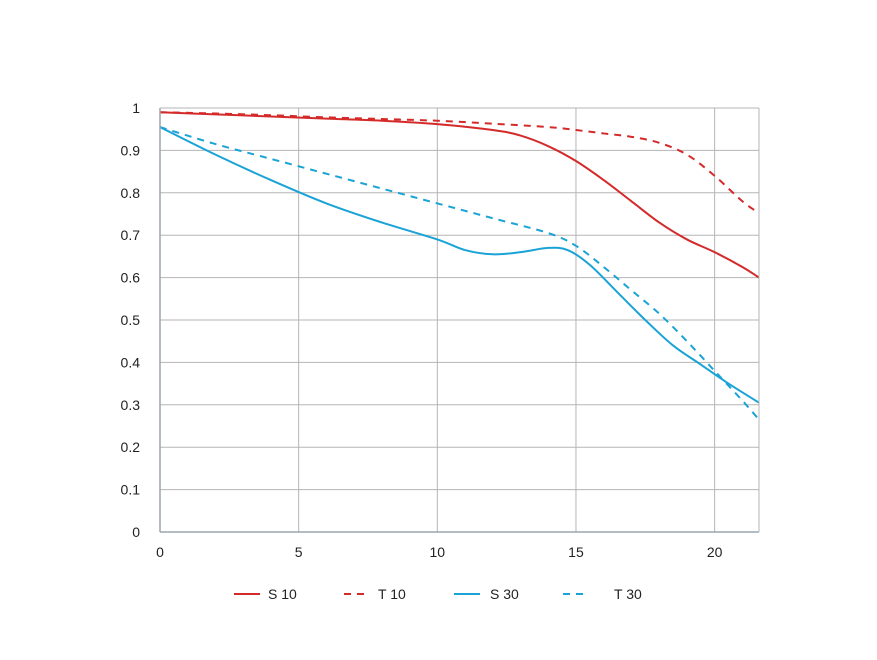 The height and width of the screenshot is (660, 877). Describe the element at coordinates (136, 532) in the screenshot. I see `y-tick-label: 0` at that location.